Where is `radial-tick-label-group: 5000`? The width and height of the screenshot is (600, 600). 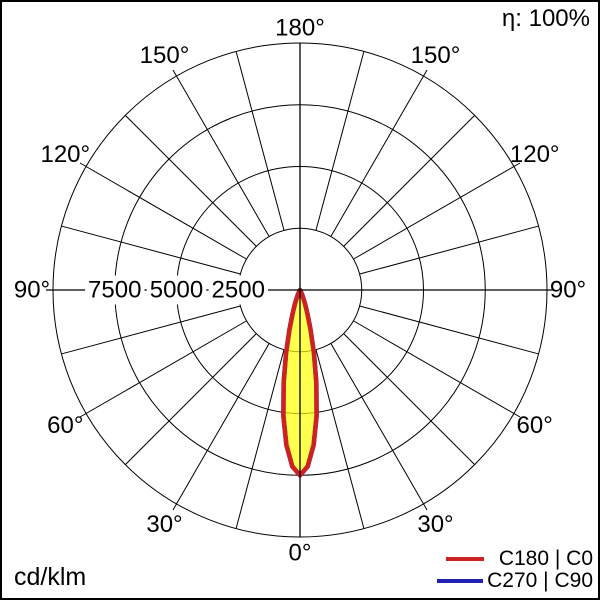
radial-tick-label-group: 5000 is located at coordinates (176, 290).